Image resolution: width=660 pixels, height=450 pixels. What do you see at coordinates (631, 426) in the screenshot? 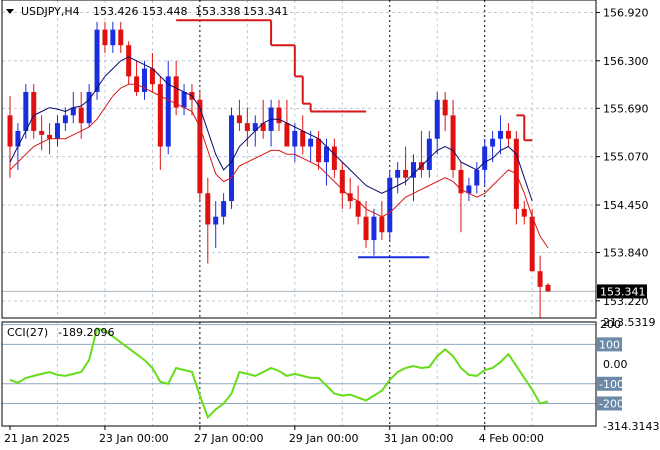
I see `cci-tick-label: -314.3143` at bounding box center [631, 426].